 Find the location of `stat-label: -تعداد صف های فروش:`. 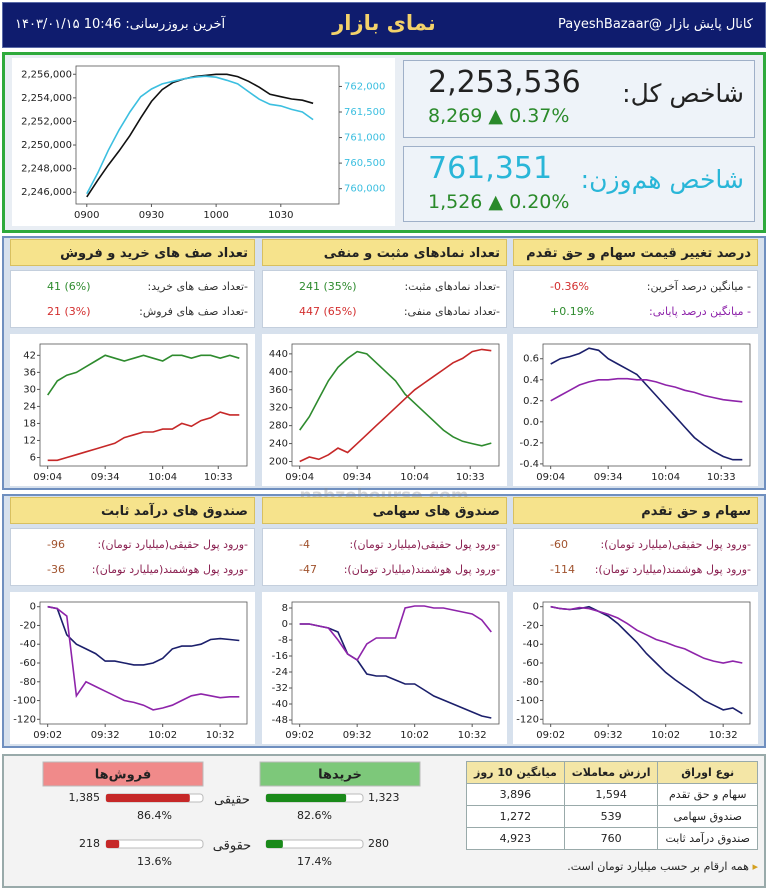

stat-label: -تعداد صف های فروش: is located at coordinates (193, 311).